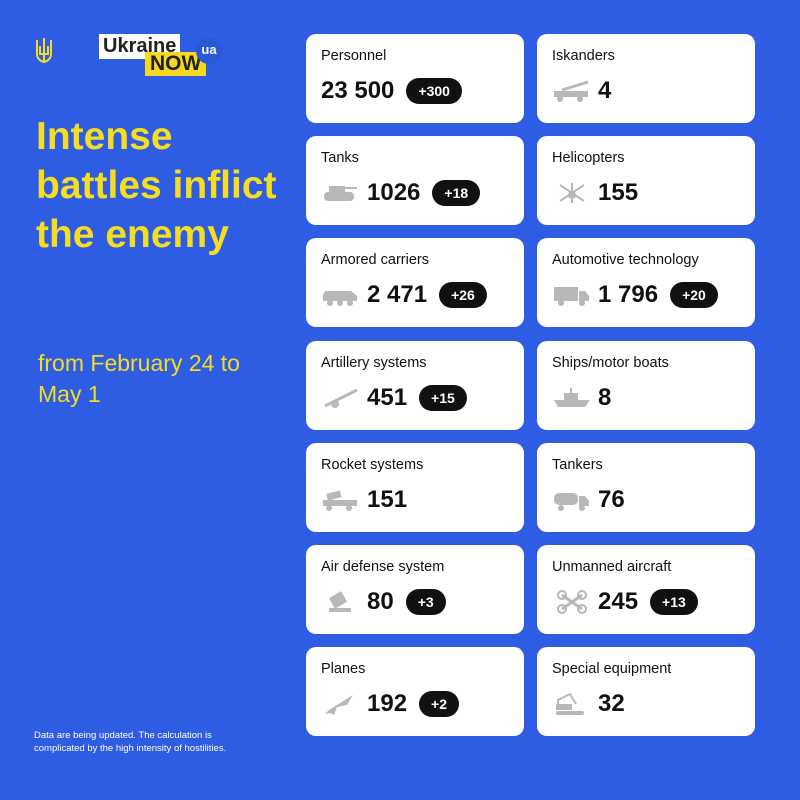 This screenshot has height=800, width=800. I want to click on stat-row: 32, so click(588, 704).